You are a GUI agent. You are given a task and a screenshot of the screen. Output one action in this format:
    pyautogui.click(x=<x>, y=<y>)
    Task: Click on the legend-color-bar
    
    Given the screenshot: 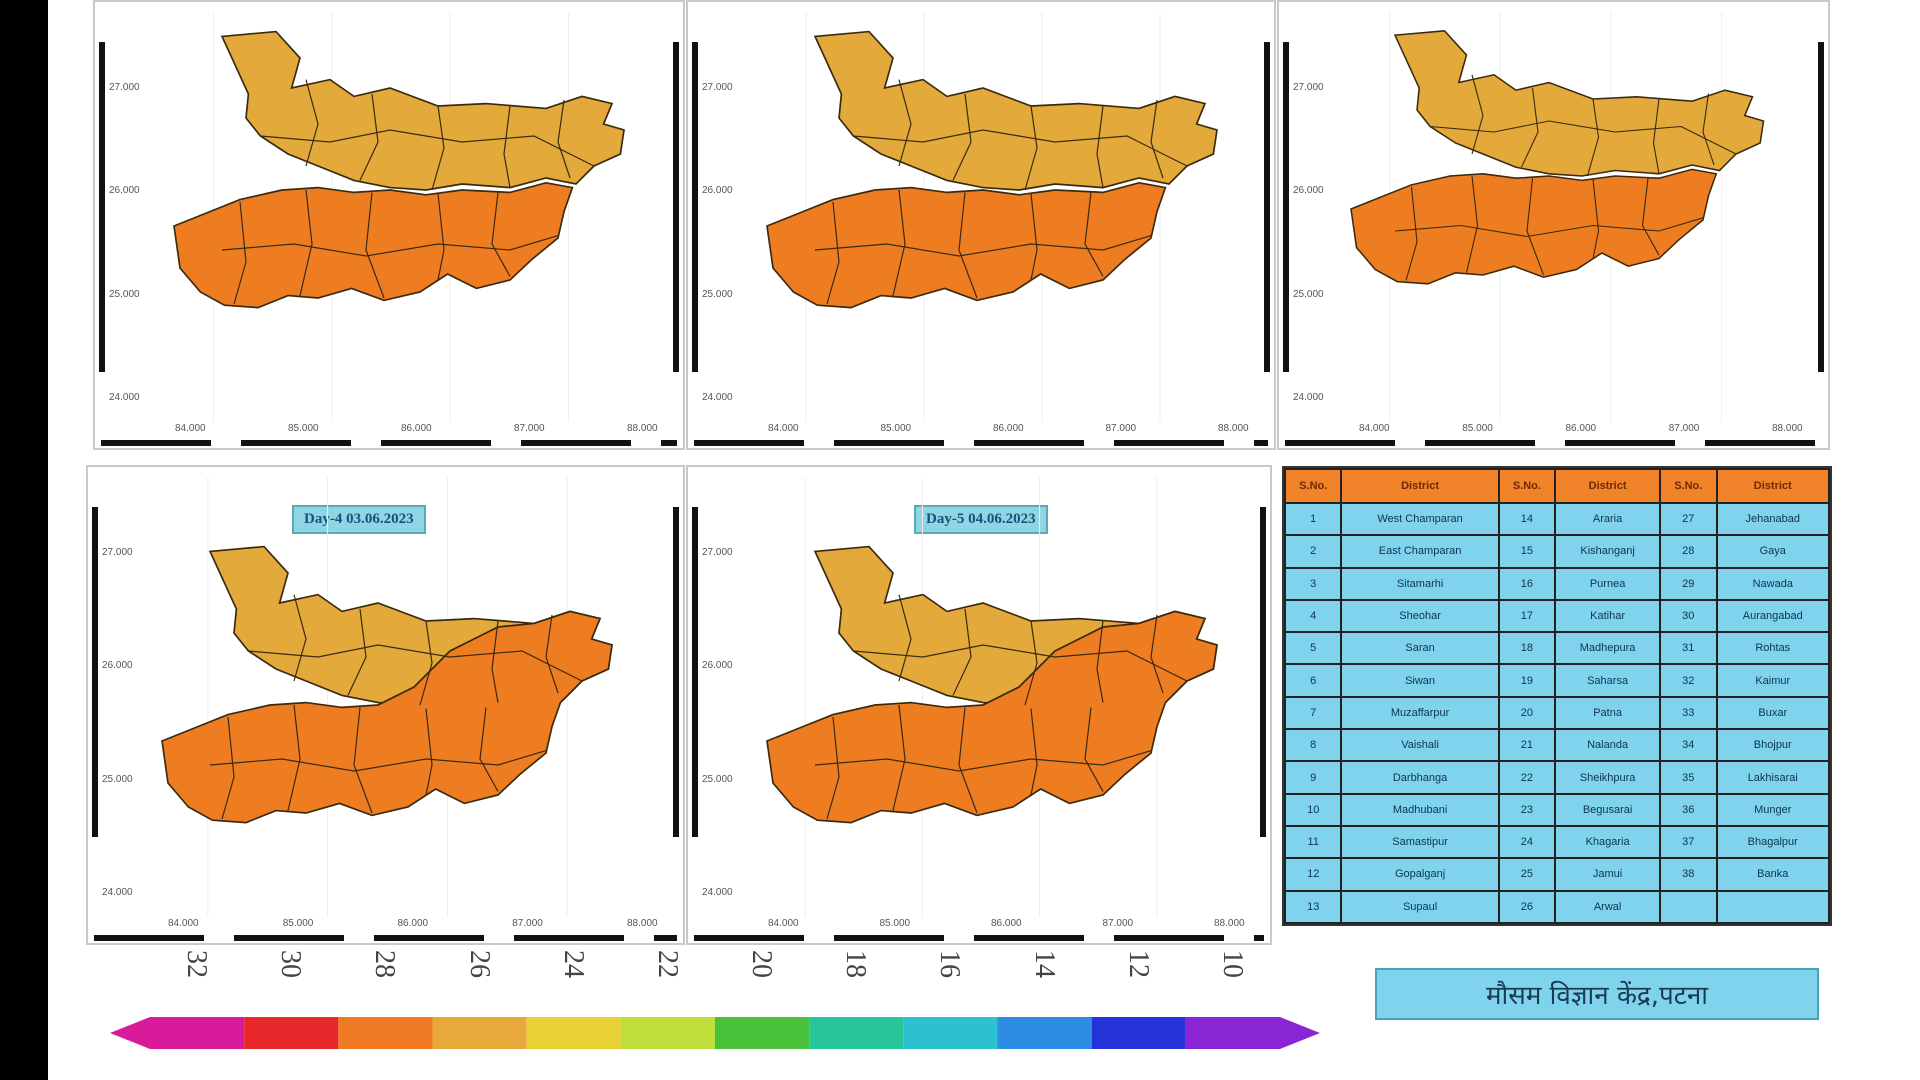 What is the action you would take?
    pyautogui.click(x=715, y=1033)
    